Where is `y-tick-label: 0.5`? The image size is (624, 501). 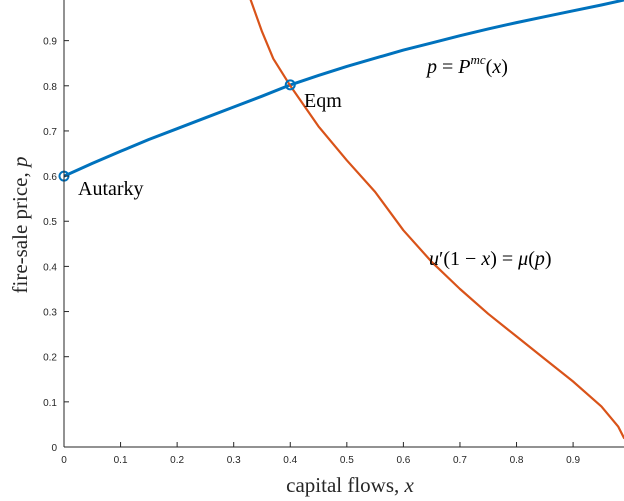
y-tick-label: 0.5 is located at coordinates (50, 222).